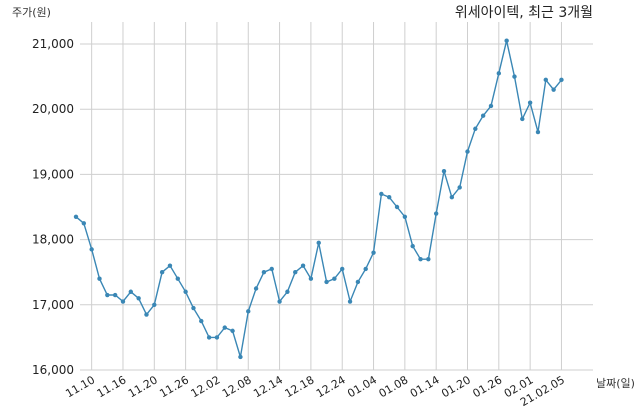 This screenshot has height=414, width=640. Describe the element at coordinates (331, 386) in the screenshot. I see `x-tick-label: 12.24` at that location.